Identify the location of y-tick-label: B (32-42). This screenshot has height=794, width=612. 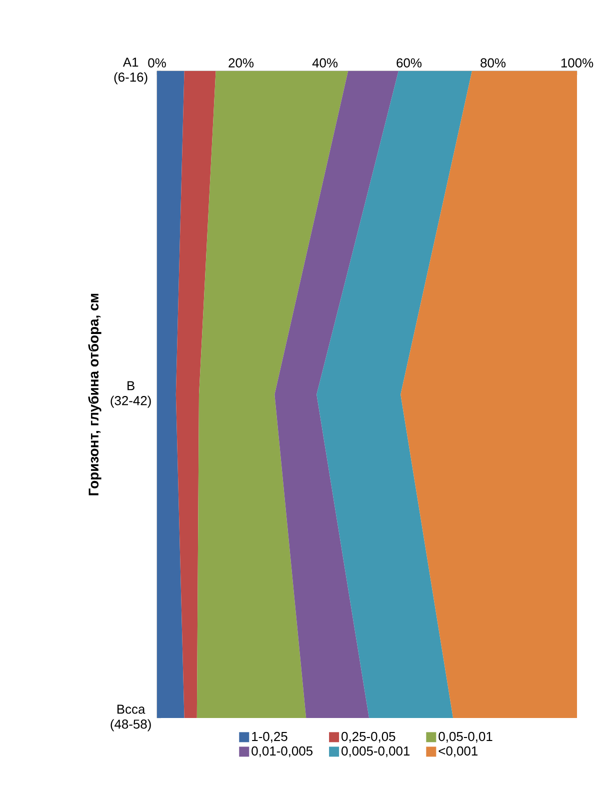
(130, 394).